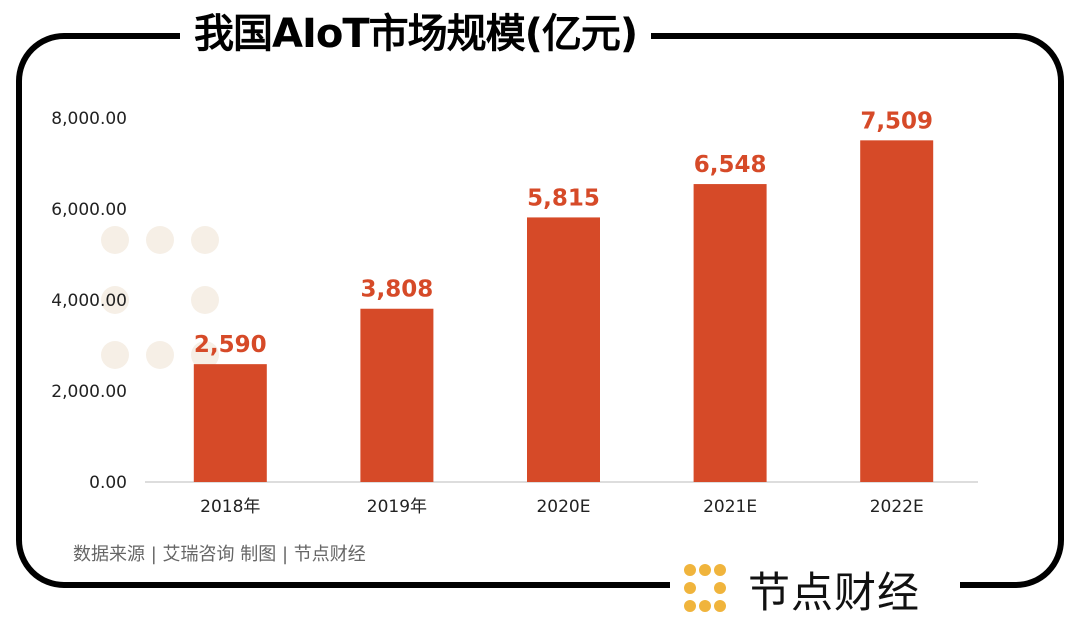  Describe the element at coordinates (730, 165) in the screenshot. I see `data-label: 6,548` at that location.